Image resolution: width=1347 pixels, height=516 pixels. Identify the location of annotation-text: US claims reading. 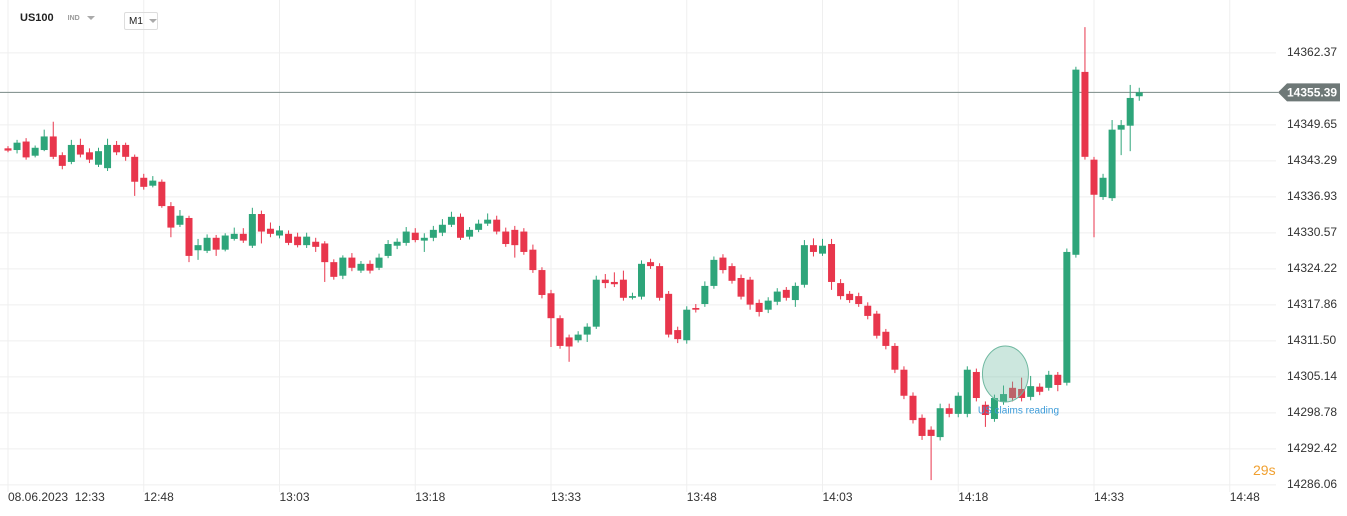
(1018, 411).